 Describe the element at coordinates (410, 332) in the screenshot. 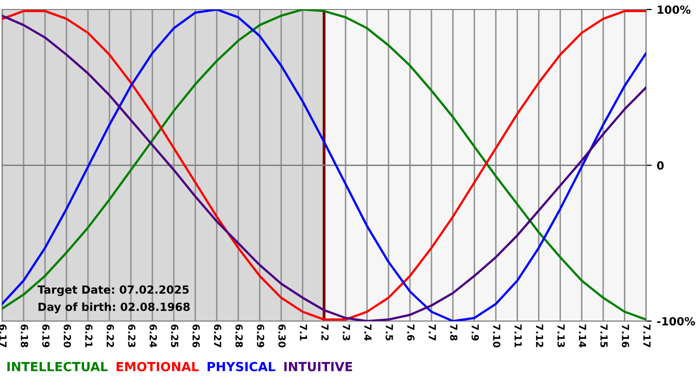

I see `x-tick-label: 7.6` at that location.